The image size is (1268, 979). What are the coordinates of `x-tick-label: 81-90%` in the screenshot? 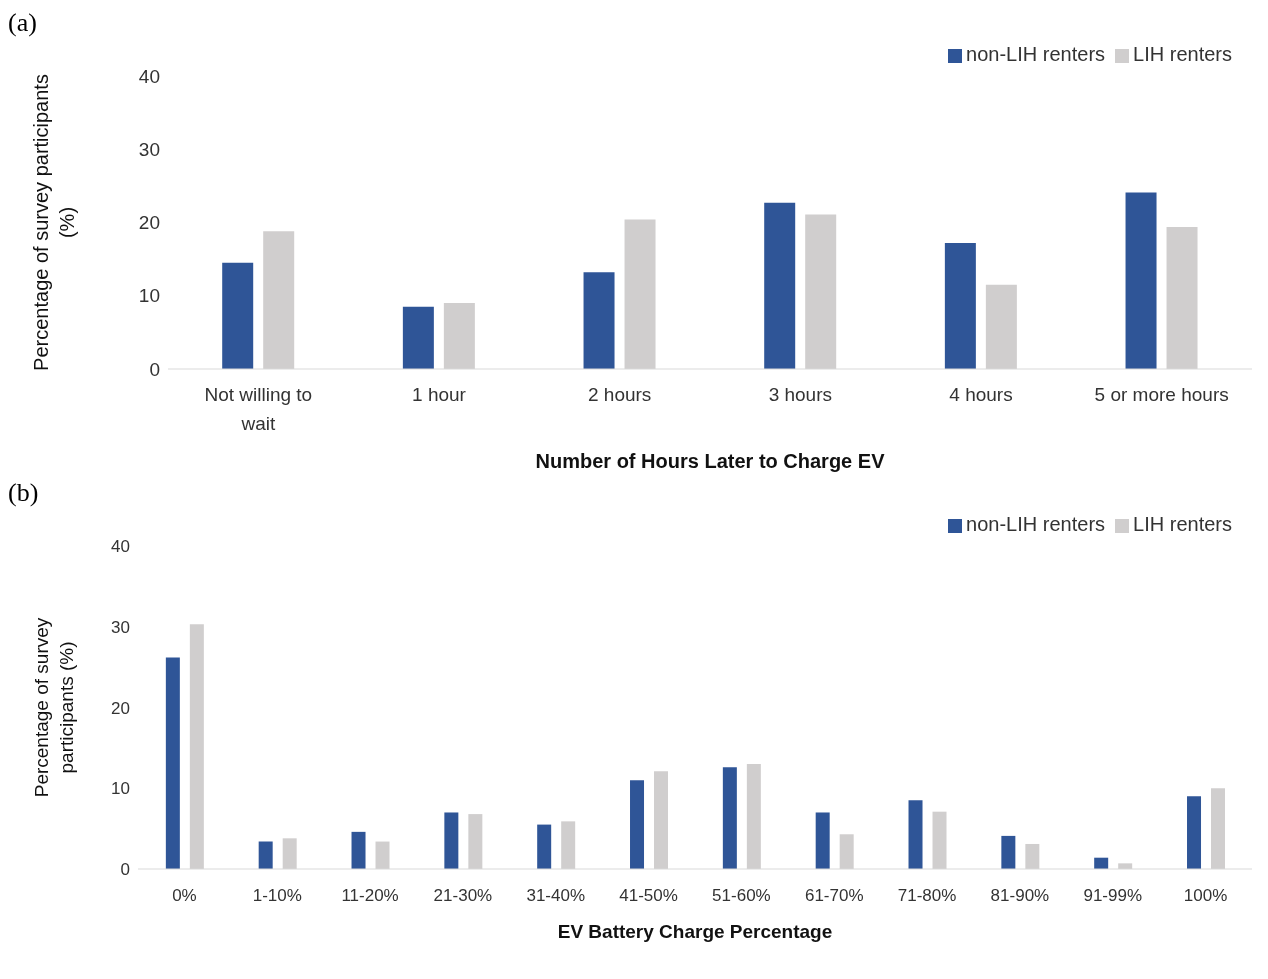 It's located at (1020, 895).